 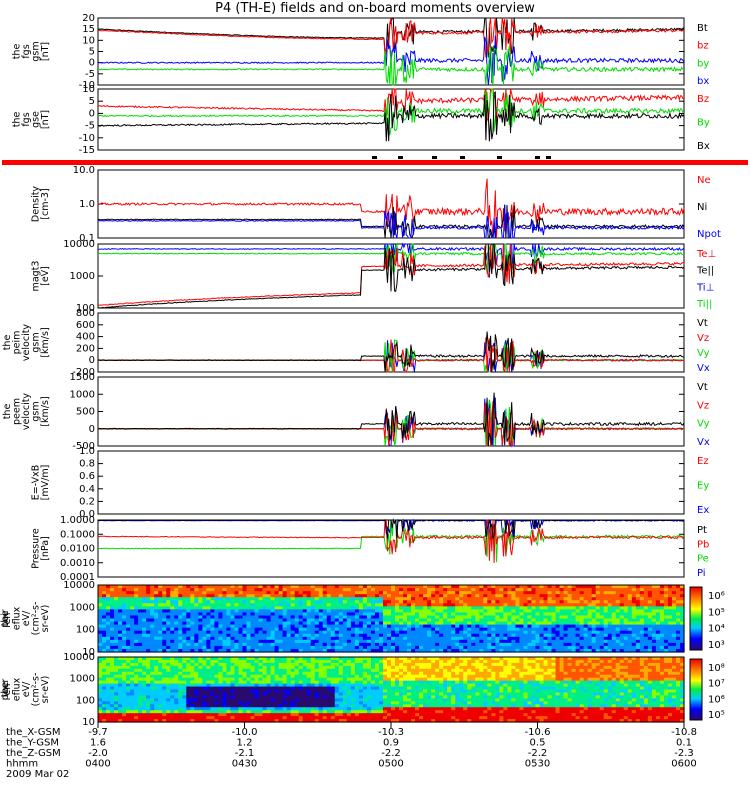 I want to click on series-Te-perp, so click(x=391, y=274).